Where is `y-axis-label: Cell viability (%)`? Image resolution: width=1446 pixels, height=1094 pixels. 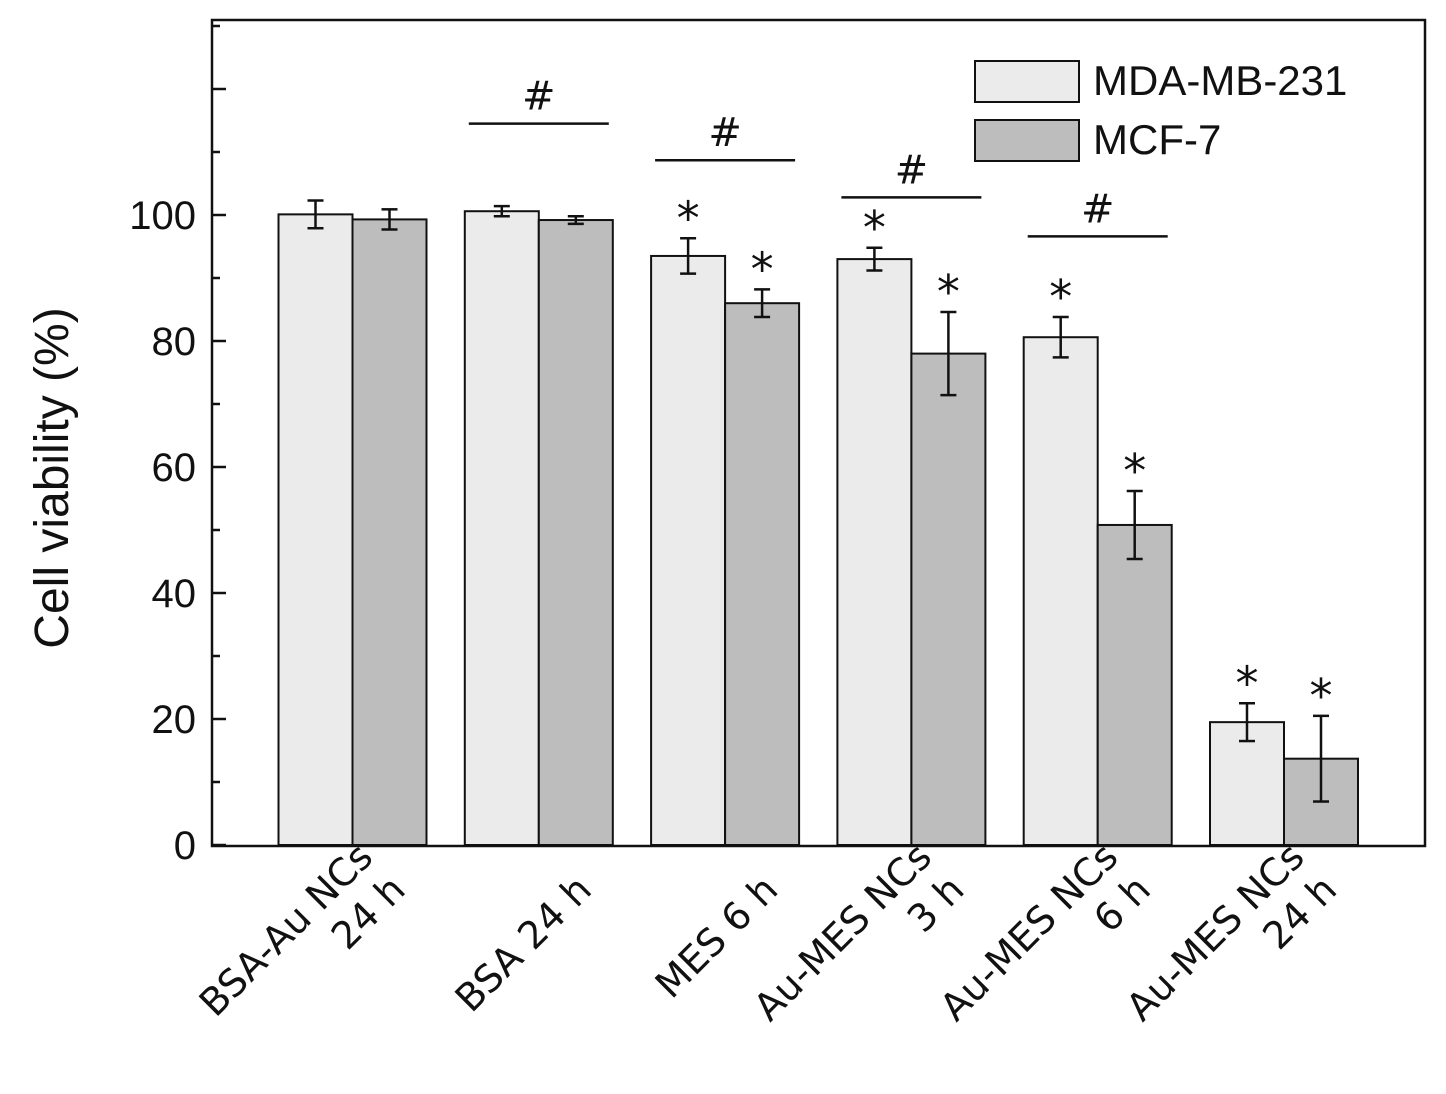 y-axis-label: Cell viability (%) is located at coordinates (52, 477).